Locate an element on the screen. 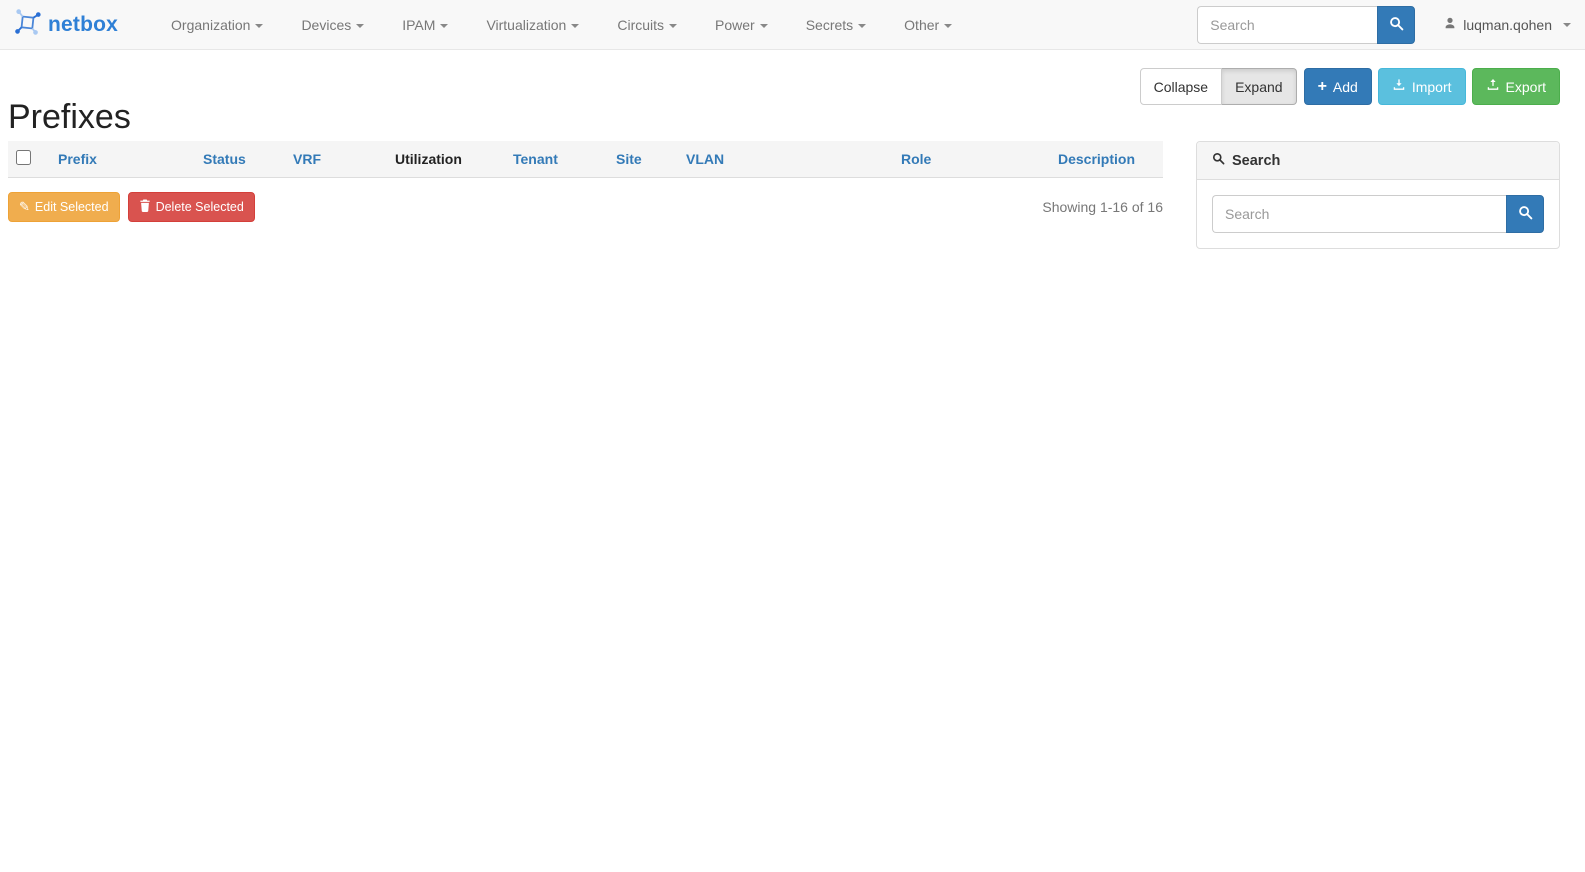 Image resolution: width=1585 pixels, height=872 pixels. user-menu: luqman.qohen is located at coordinates (1507, 24).